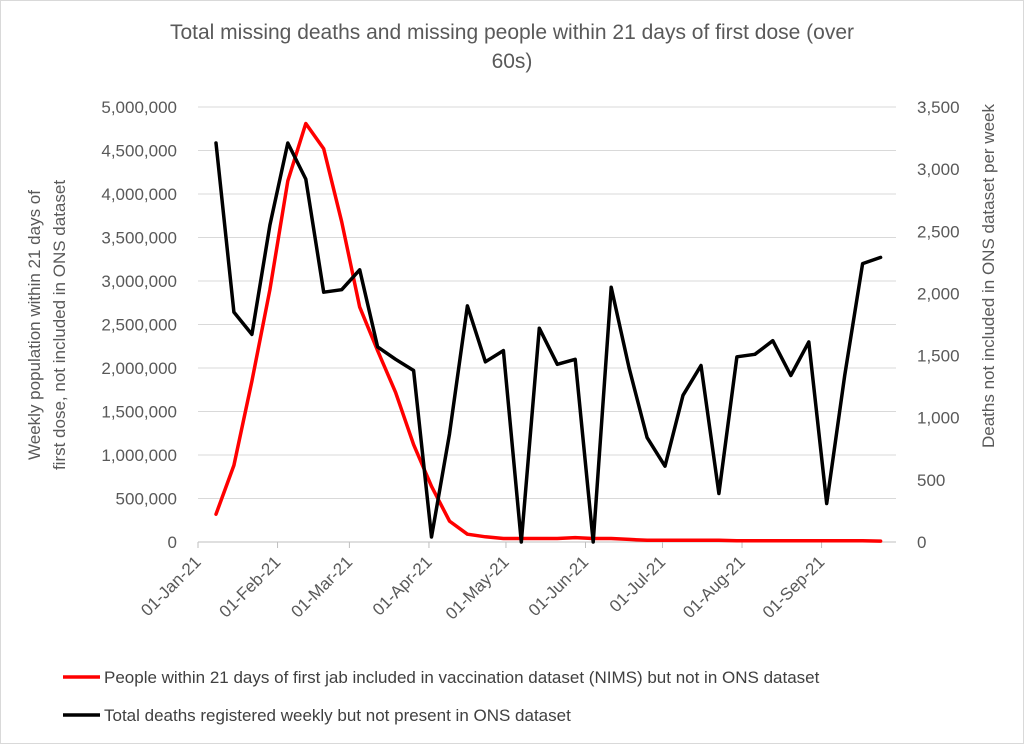 This screenshot has height=744, width=1024. What do you see at coordinates (321, 586) in the screenshot?
I see `x-tick-label: 01-Mar-21` at bounding box center [321, 586].